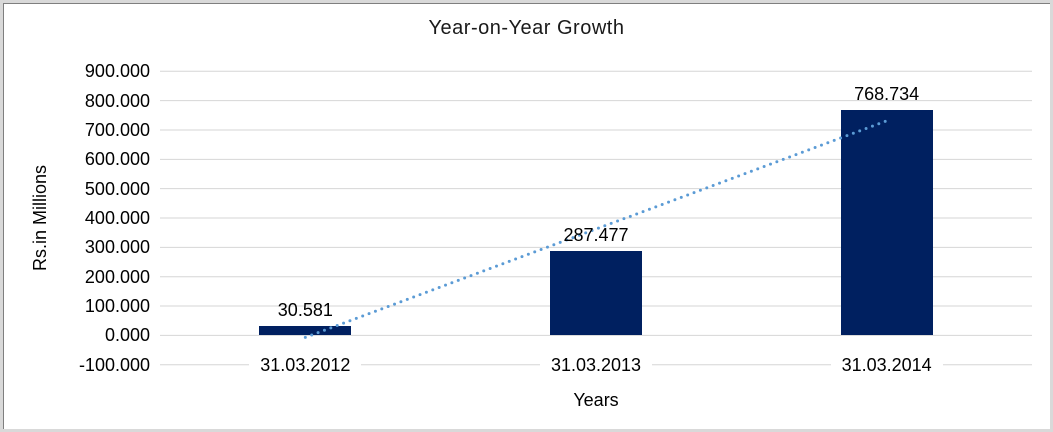 This screenshot has width=1053, height=432. What do you see at coordinates (886, 365) in the screenshot?
I see `x-axis-category-label: 31.03.2014` at bounding box center [886, 365].